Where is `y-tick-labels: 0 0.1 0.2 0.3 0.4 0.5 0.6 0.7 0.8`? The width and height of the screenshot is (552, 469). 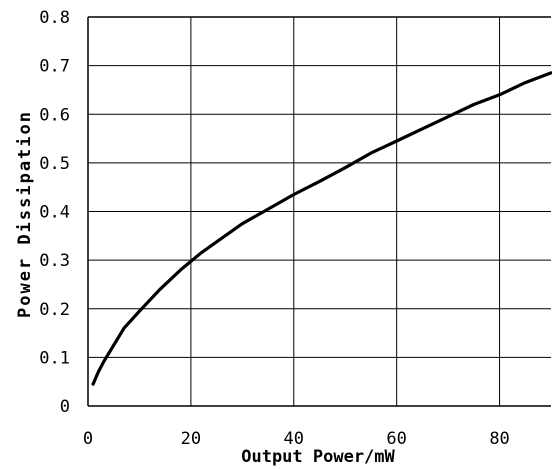 y-tick-labels: 0 0.1 0.2 0.3 0.4 0.5 0.6 0.7 0.8 is located at coordinates (54, 212).